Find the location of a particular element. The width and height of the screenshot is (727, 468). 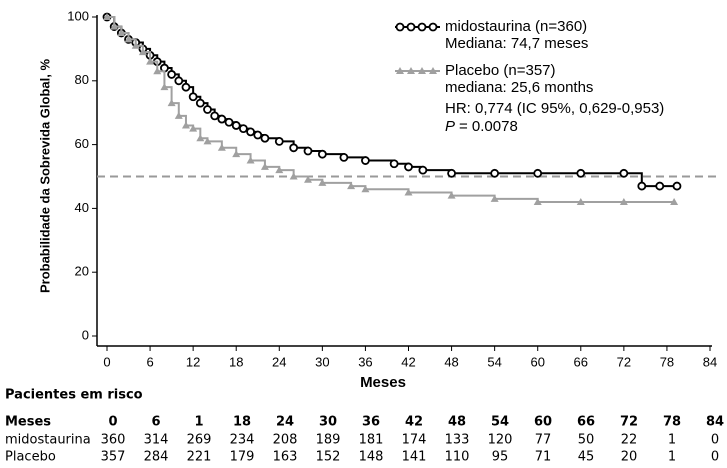

risk-table-cell: 221 is located at coordinates (199, 457).